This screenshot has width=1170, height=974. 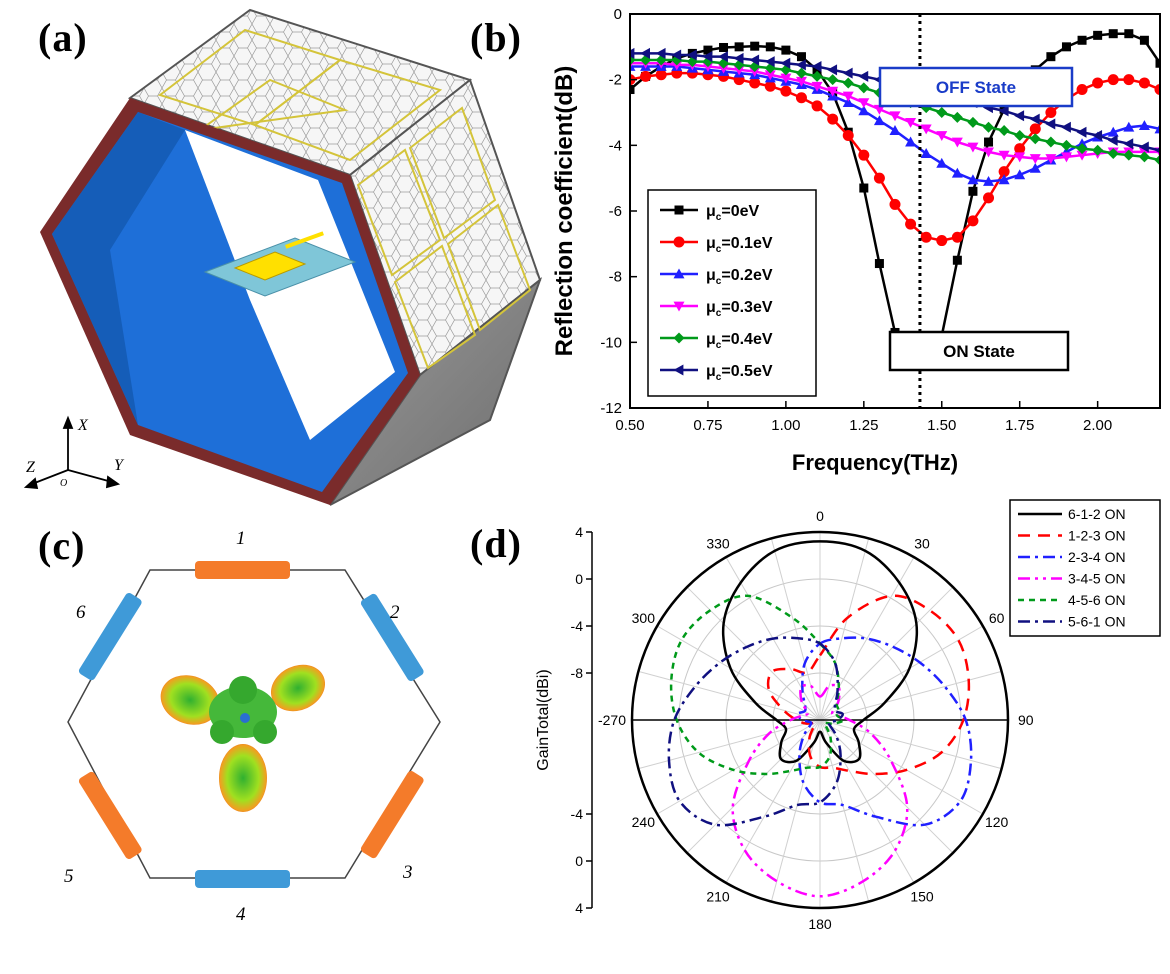 I want to click on panel-d-label: (d), so click(x=496, y=543).